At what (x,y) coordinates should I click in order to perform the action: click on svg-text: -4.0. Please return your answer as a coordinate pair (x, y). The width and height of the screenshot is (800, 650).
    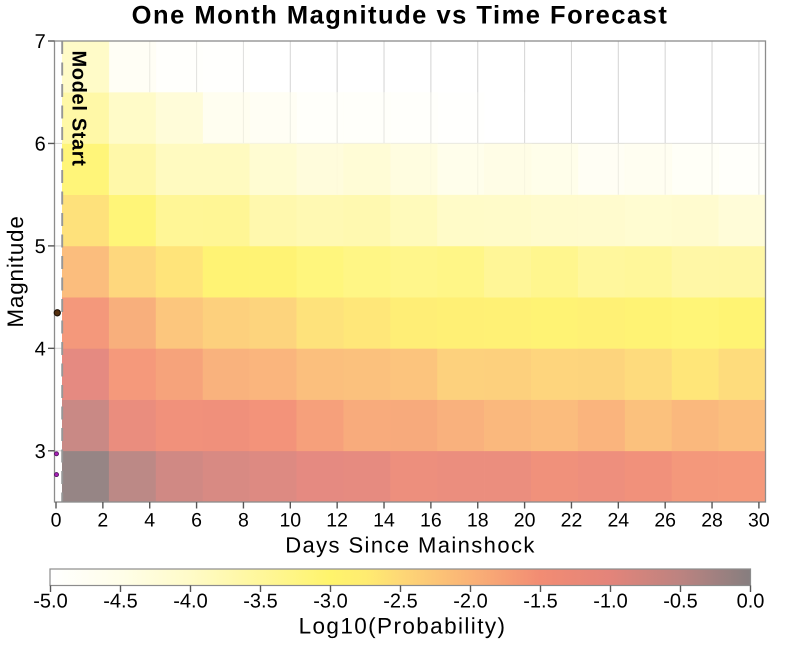
    Looking at the image, I should click on (190, 602).